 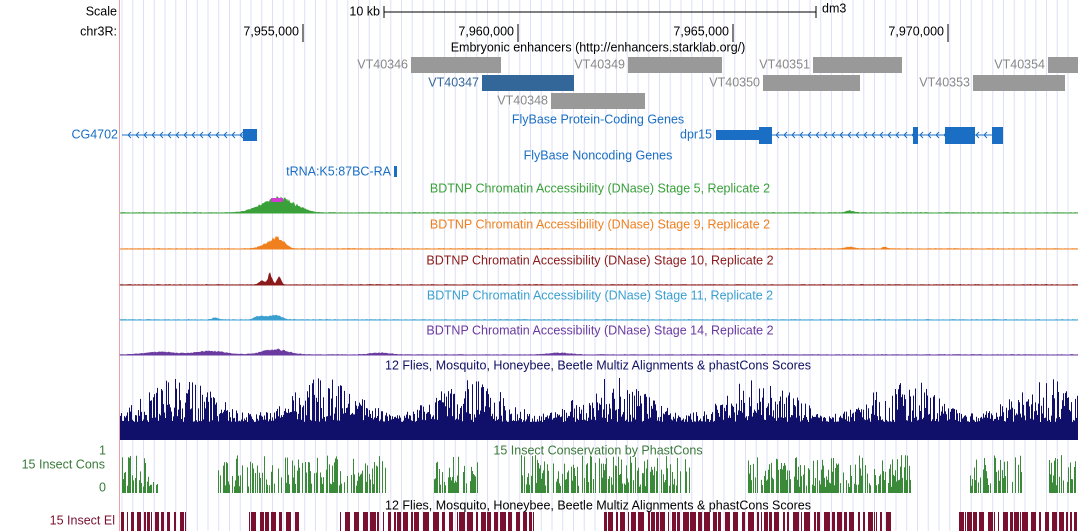 I want to click on scale-bar, so click(x=600, y=12).